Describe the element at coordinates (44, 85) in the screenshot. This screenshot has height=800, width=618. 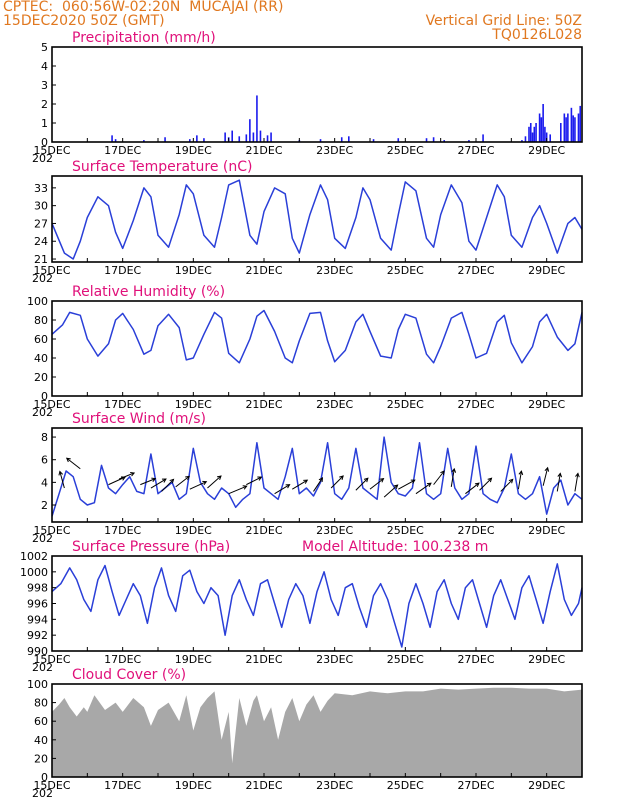
I see `y-tick-label: 3` at that location.